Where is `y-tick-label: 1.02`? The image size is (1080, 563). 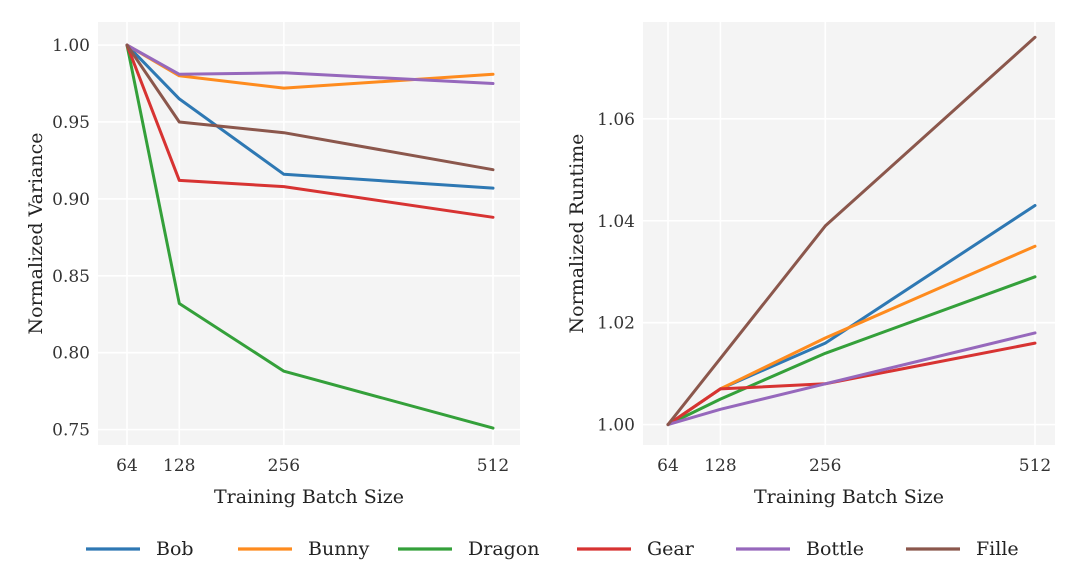
y-tick-label: 1.02 is located at coordinates (616, 324).